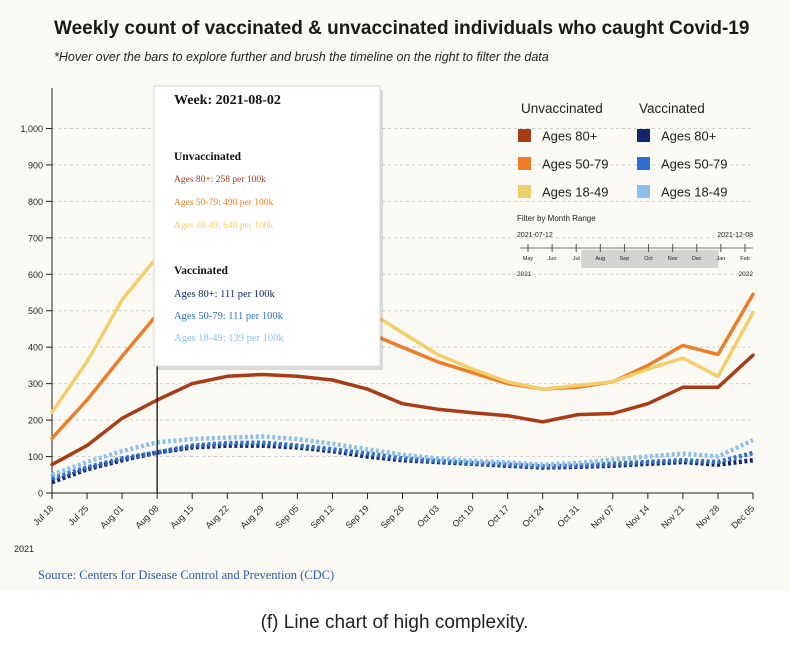 Image resolution: width=789 pixels, height=650 pixels. I want to click on tooltip-vaccinated-line: Ages 50-79: 111 per 100k, so click(229, 316).